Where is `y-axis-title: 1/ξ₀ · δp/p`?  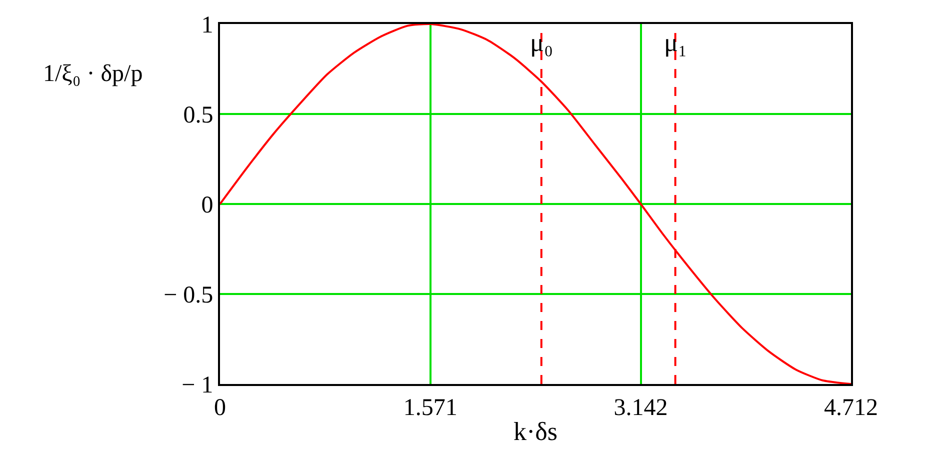 y-axis-title: 1/ξ₀ · δp/p is located at coordinates (93, 74).